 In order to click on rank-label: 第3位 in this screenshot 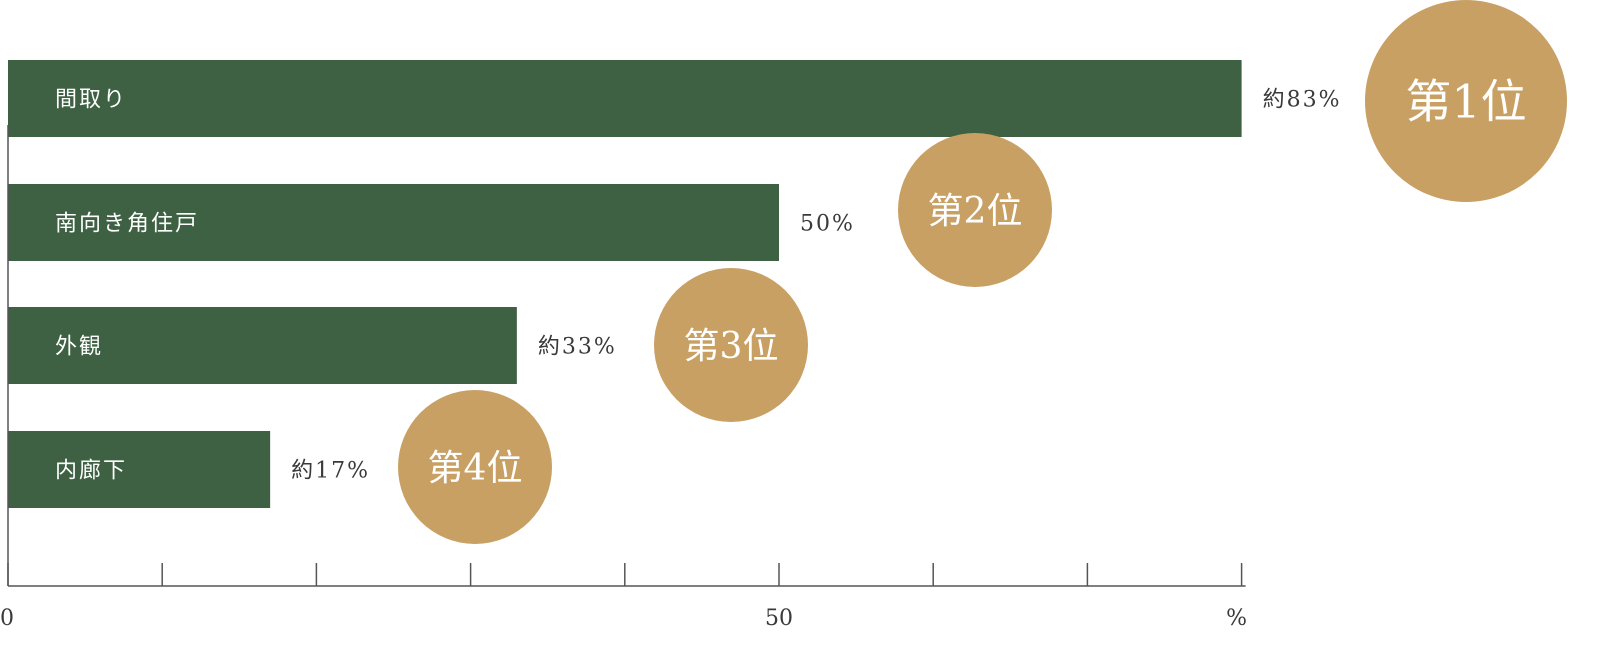, I will do `click(731, 346)`.